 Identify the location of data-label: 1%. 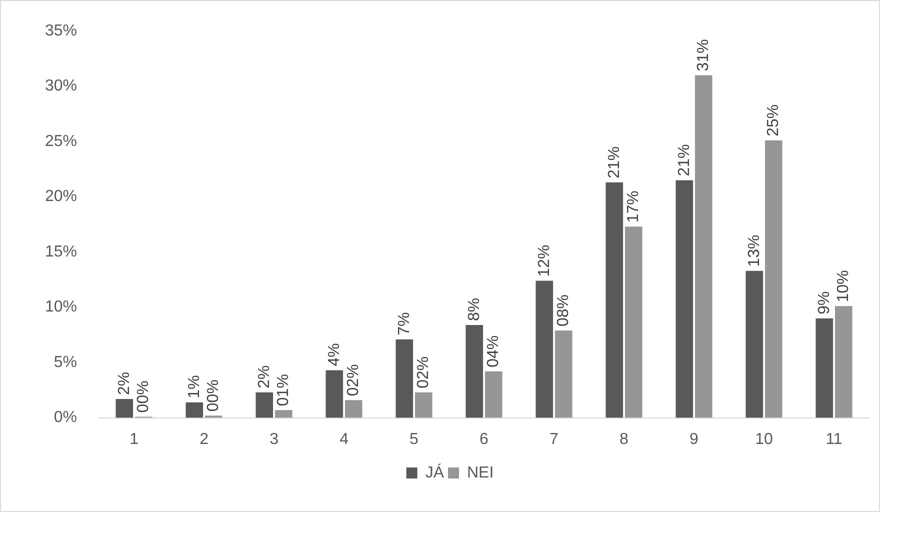
(194, 386).